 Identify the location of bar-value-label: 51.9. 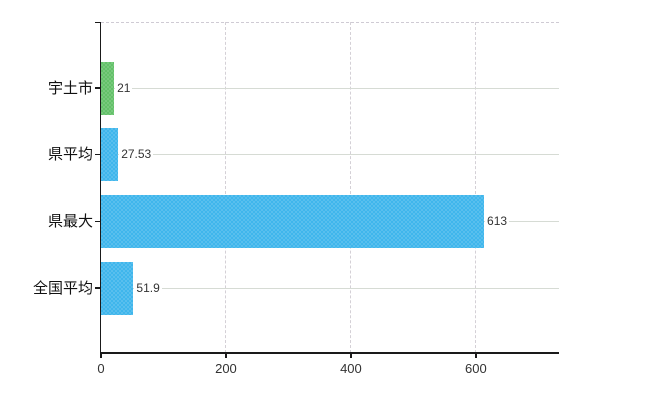
(148, 288).